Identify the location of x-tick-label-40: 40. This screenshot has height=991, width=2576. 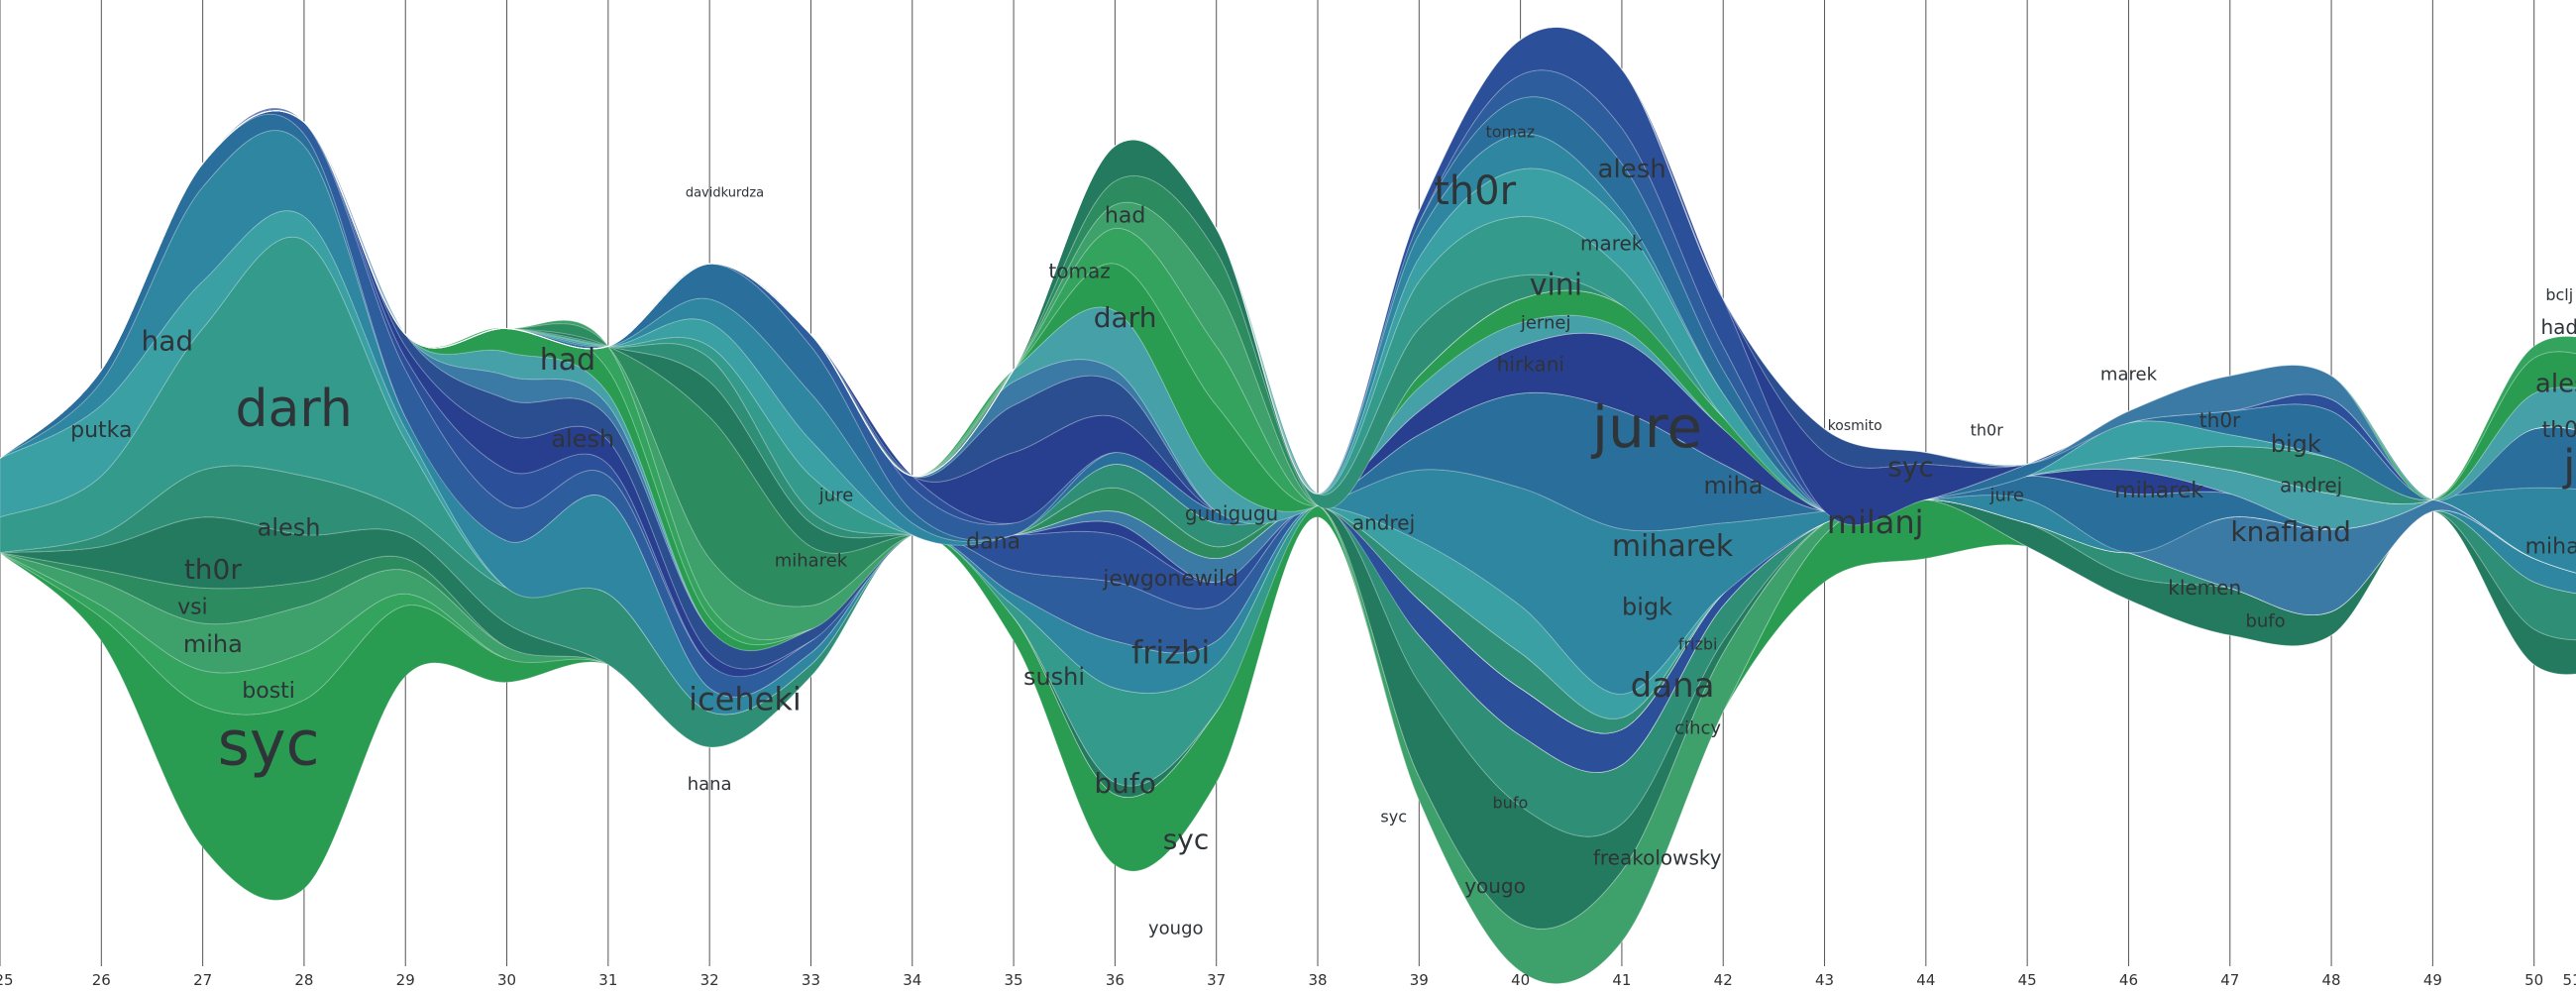
(1521, 980).